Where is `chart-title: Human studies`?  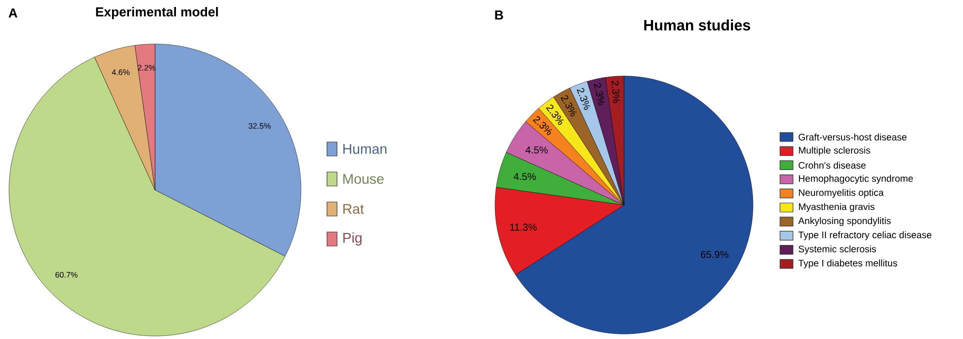 chart-title: Human studies is located at coordinates (697, 24).